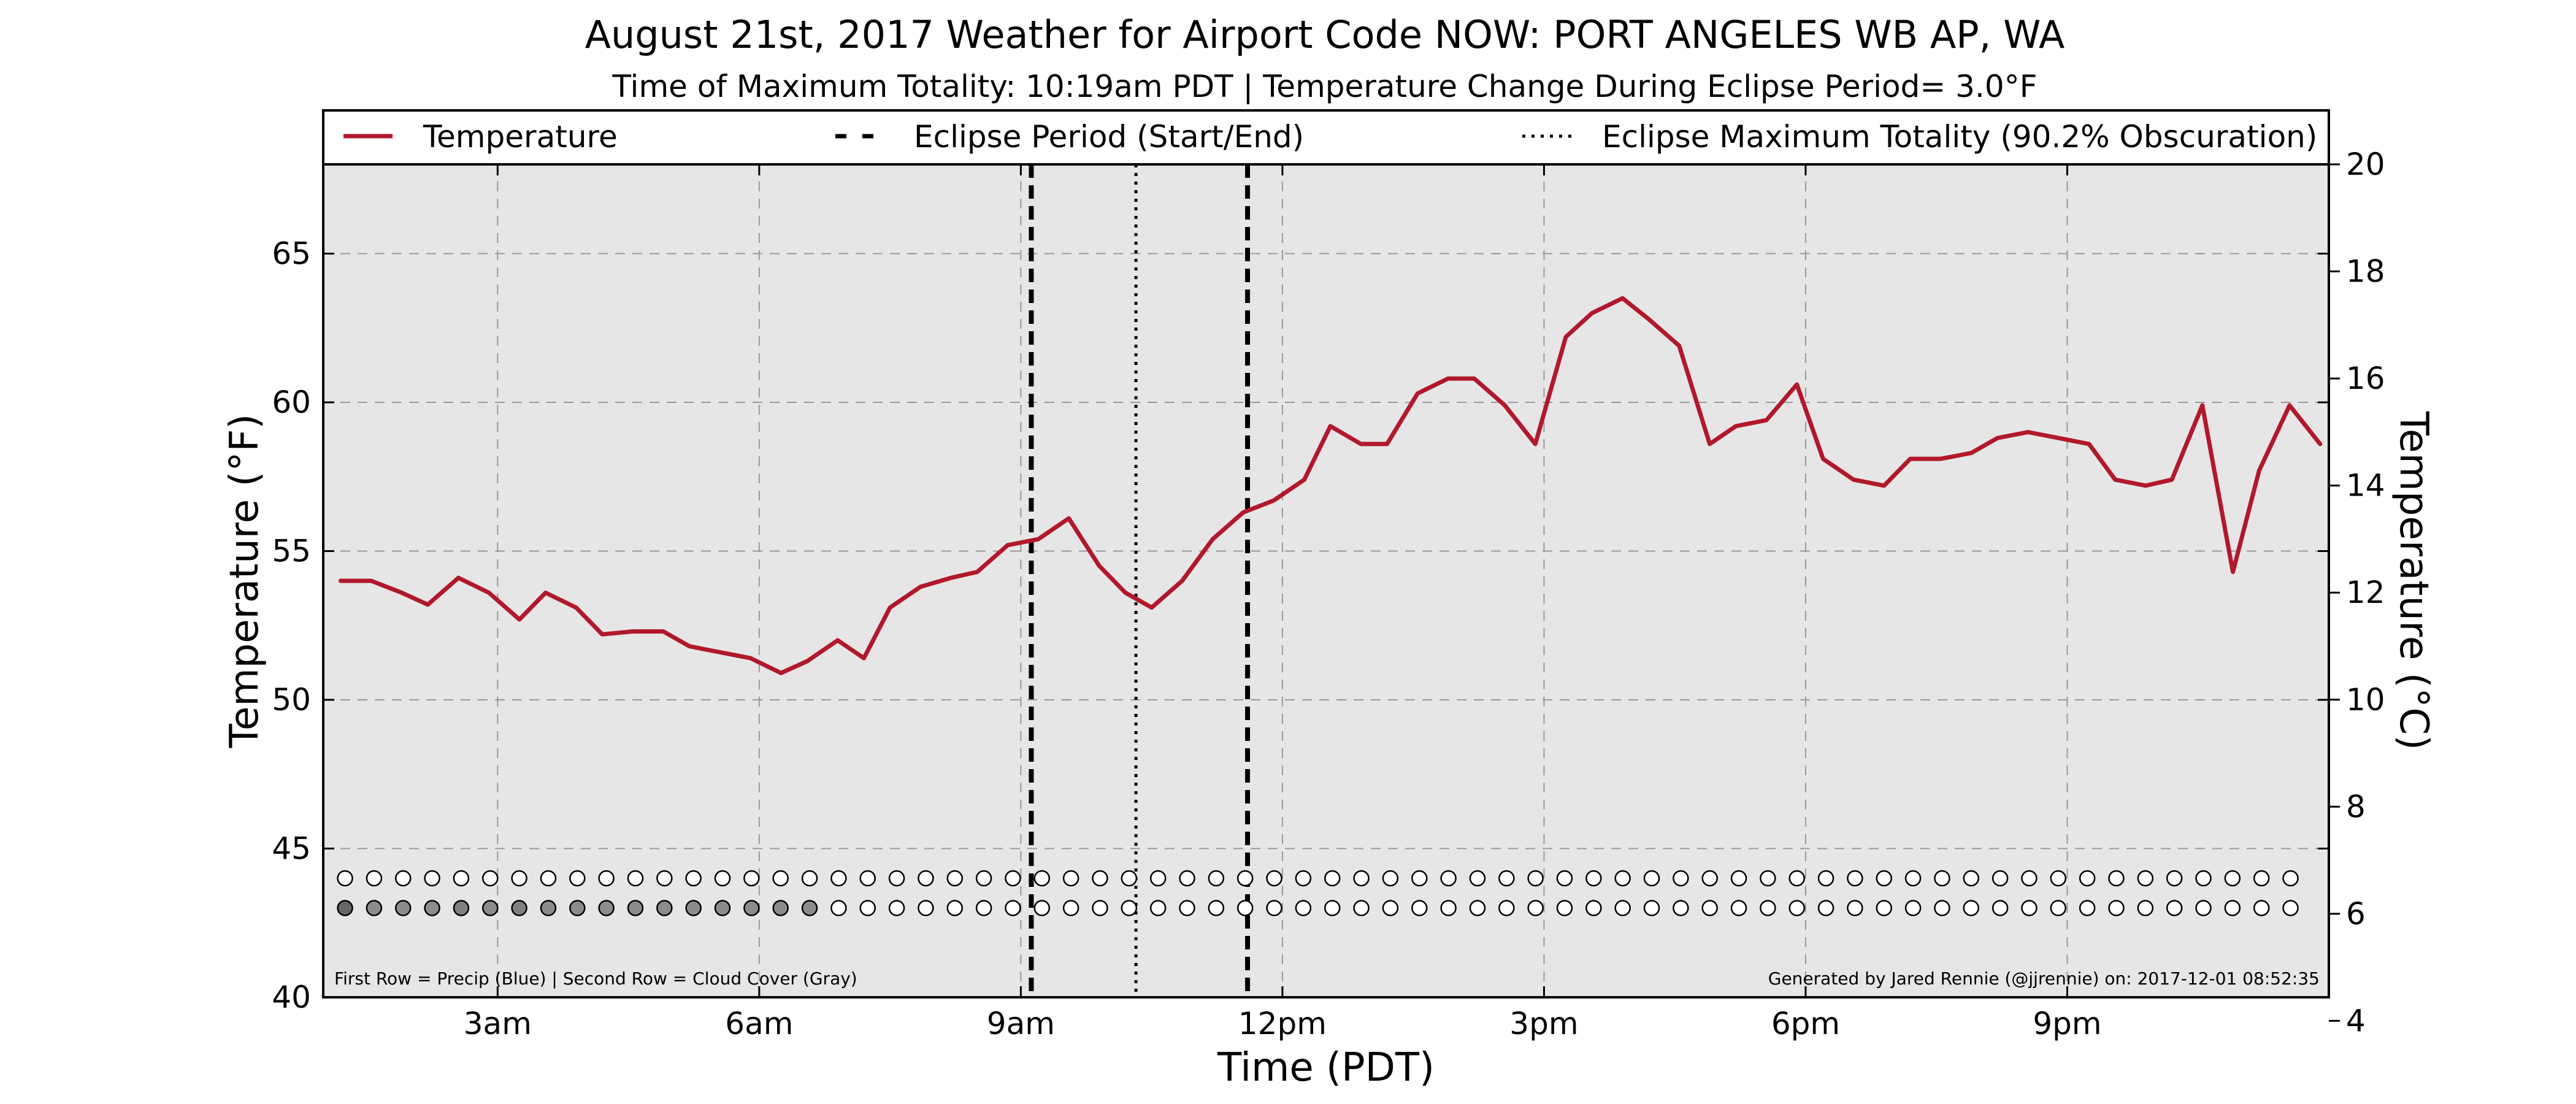 The image size is (2576, 1104). I want to click on x-tick-label: 12pm, so click(1282, 1023).